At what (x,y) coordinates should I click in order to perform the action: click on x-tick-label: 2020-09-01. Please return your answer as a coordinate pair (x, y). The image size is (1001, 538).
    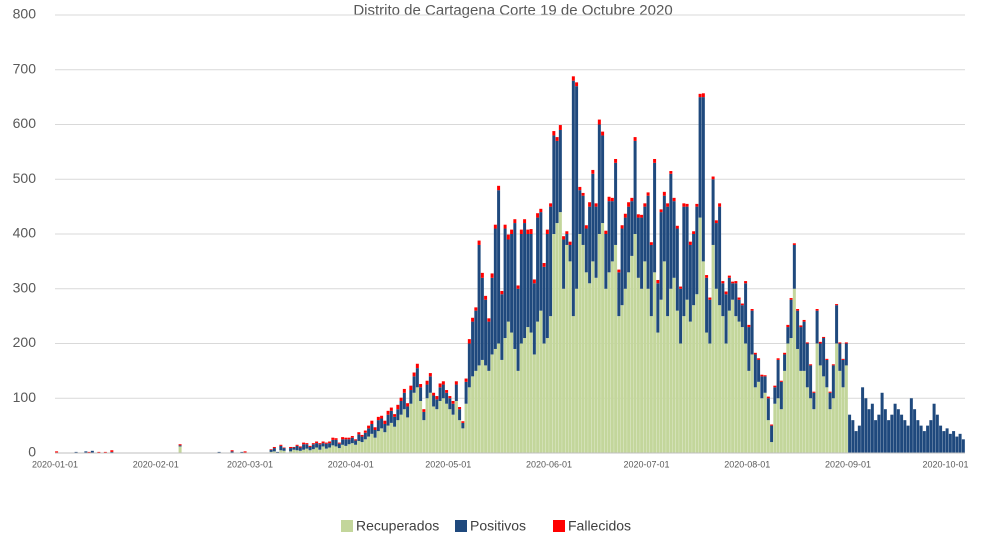
    Looking at the image, I should click on (848, 464).